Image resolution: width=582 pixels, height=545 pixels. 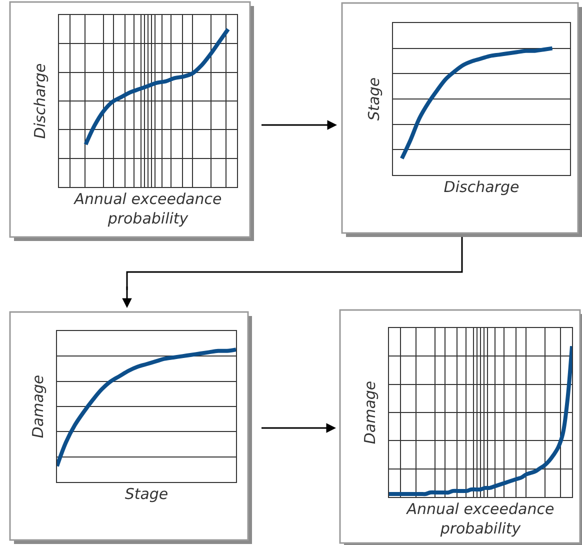 I want to click on x-axis-title: Stage, so click(x=146, y=494).